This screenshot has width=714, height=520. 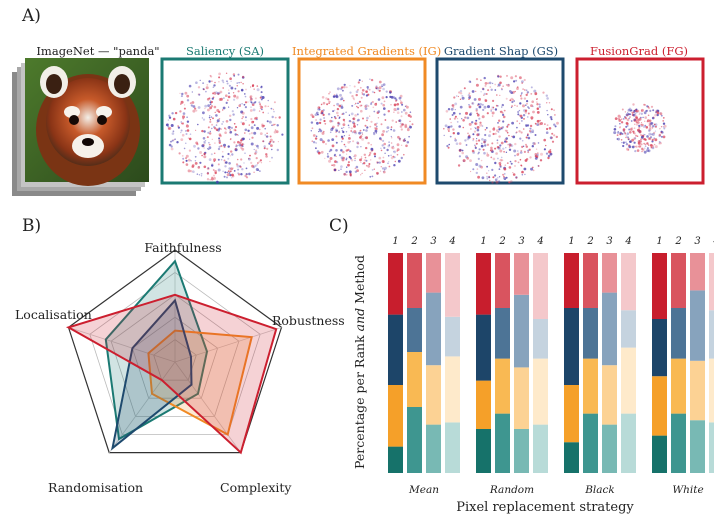 What do you see at coordinates (87, 122) in the screenshot?
I see `red-panda-photo` at bounding box center [87, 122].